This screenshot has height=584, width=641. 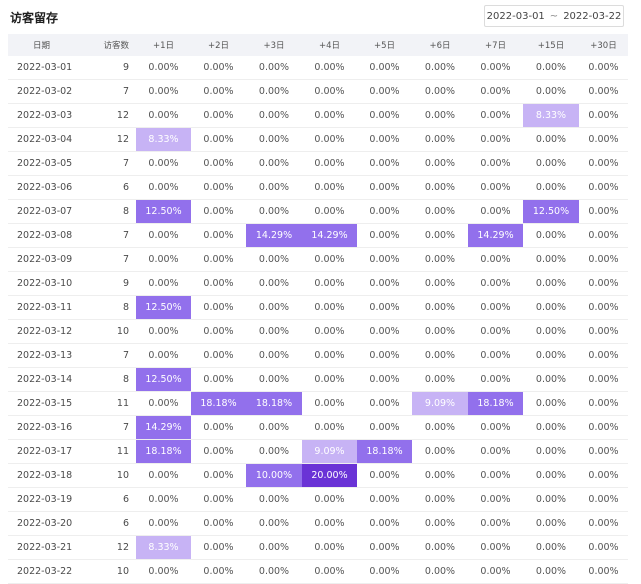 I want to click on retention-cell: 9.09%, so click(x=440, y=403).